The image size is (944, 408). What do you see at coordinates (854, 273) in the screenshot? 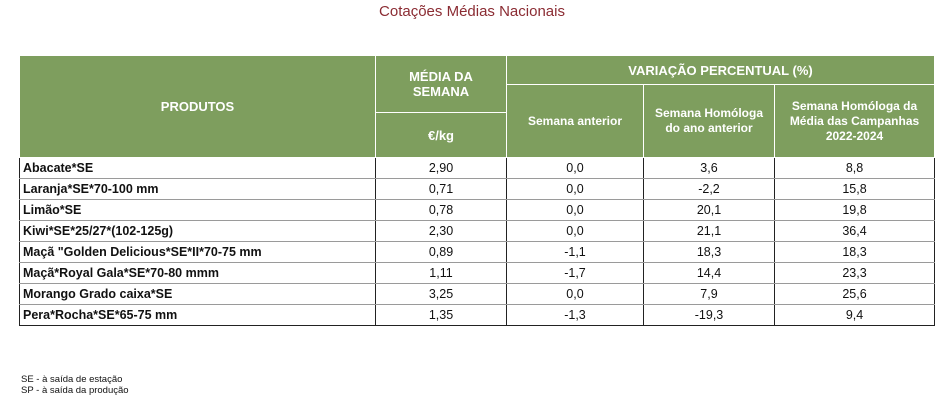
I see `campaigns-cell: 23,3` at bounding box center [854, 273].